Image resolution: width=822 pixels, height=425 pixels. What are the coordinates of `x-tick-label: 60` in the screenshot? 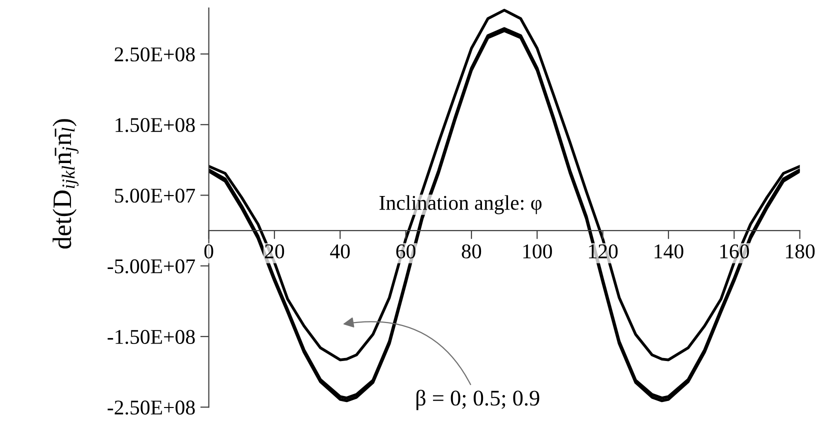 It's located at (406, 251).